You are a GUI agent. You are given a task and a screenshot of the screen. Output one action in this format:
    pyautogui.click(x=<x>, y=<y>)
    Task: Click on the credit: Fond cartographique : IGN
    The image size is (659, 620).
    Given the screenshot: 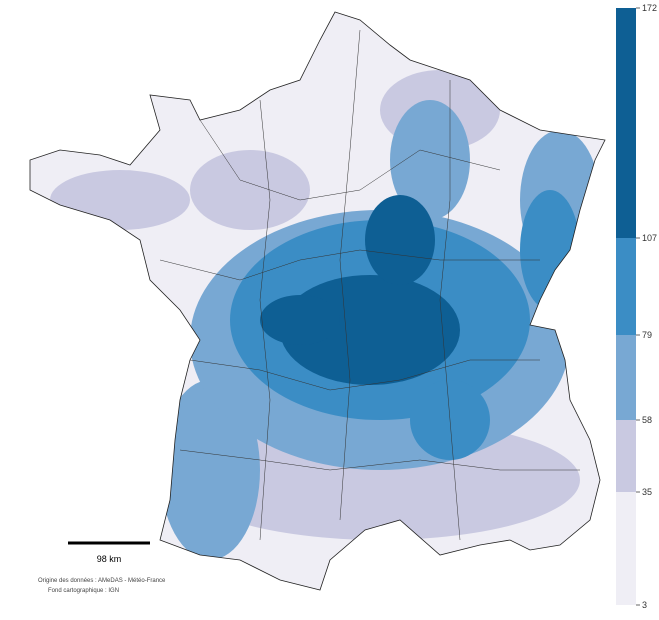 What is the action you would take?
    pyautogui.click(x=83, y=591)
    